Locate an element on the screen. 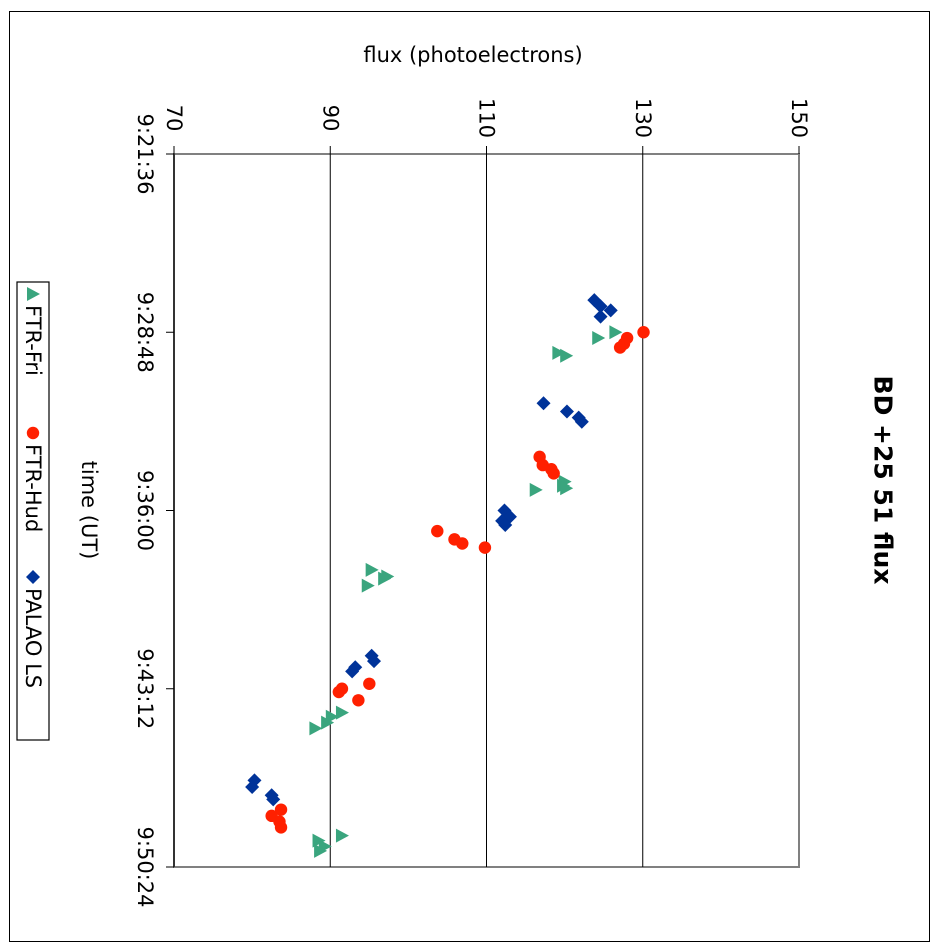 The image size is (939, 951). x-axis-title: time (UT) is located at coordinates (89, 510).